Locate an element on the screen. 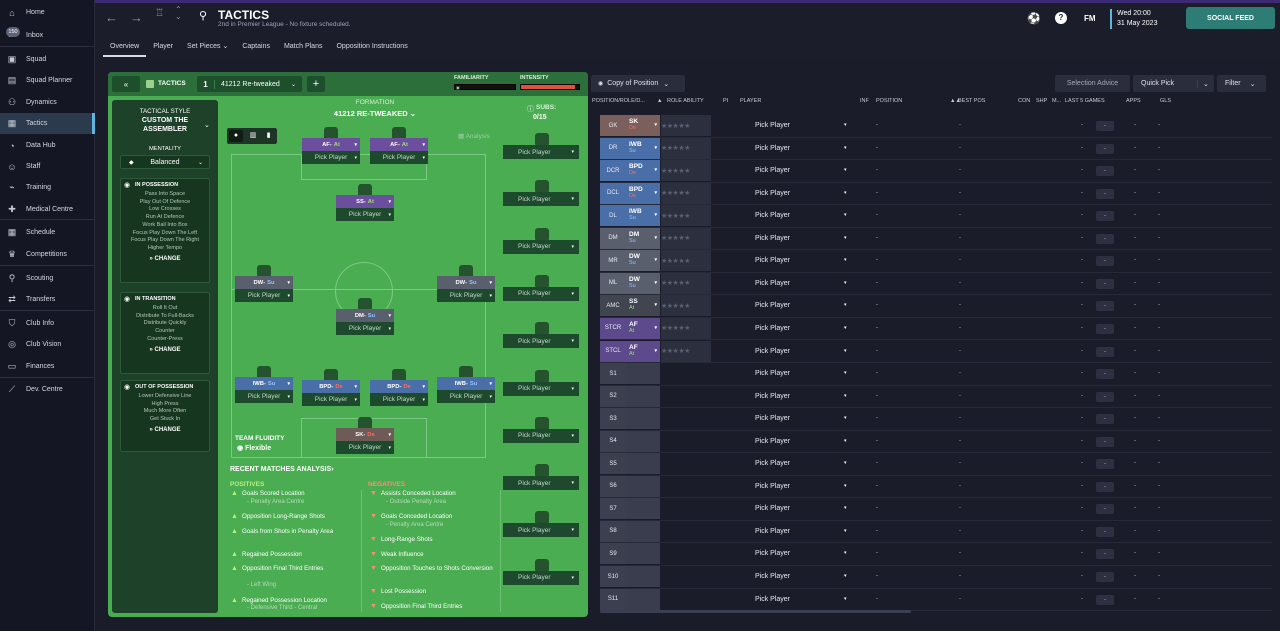 The height and width of the screenshot is (631, 1280). tab-player: Player is located at coordinates (163, 46).